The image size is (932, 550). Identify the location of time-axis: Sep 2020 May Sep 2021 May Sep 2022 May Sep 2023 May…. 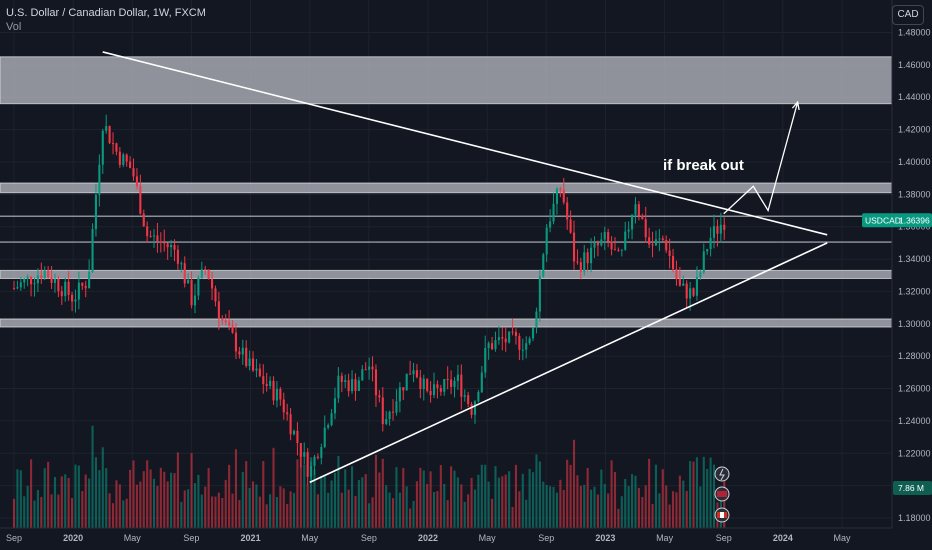
(466, 538).